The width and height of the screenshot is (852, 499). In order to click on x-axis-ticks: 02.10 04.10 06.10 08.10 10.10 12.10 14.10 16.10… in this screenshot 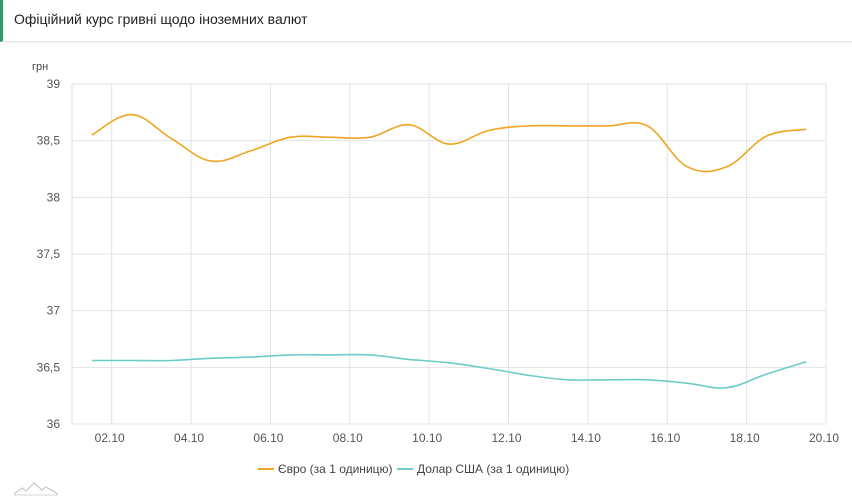, I will do `click(467, 438)`.